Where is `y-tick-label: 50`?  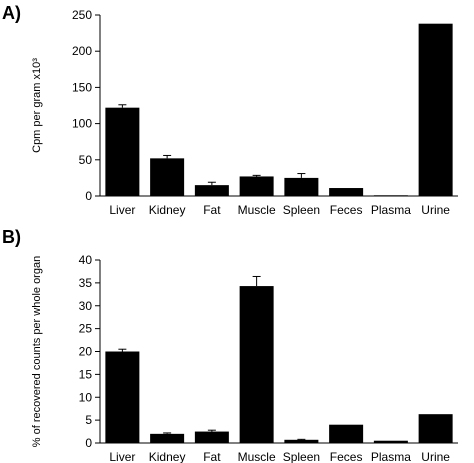 y-tick-label: 50 is located at coordinates (86, 160).